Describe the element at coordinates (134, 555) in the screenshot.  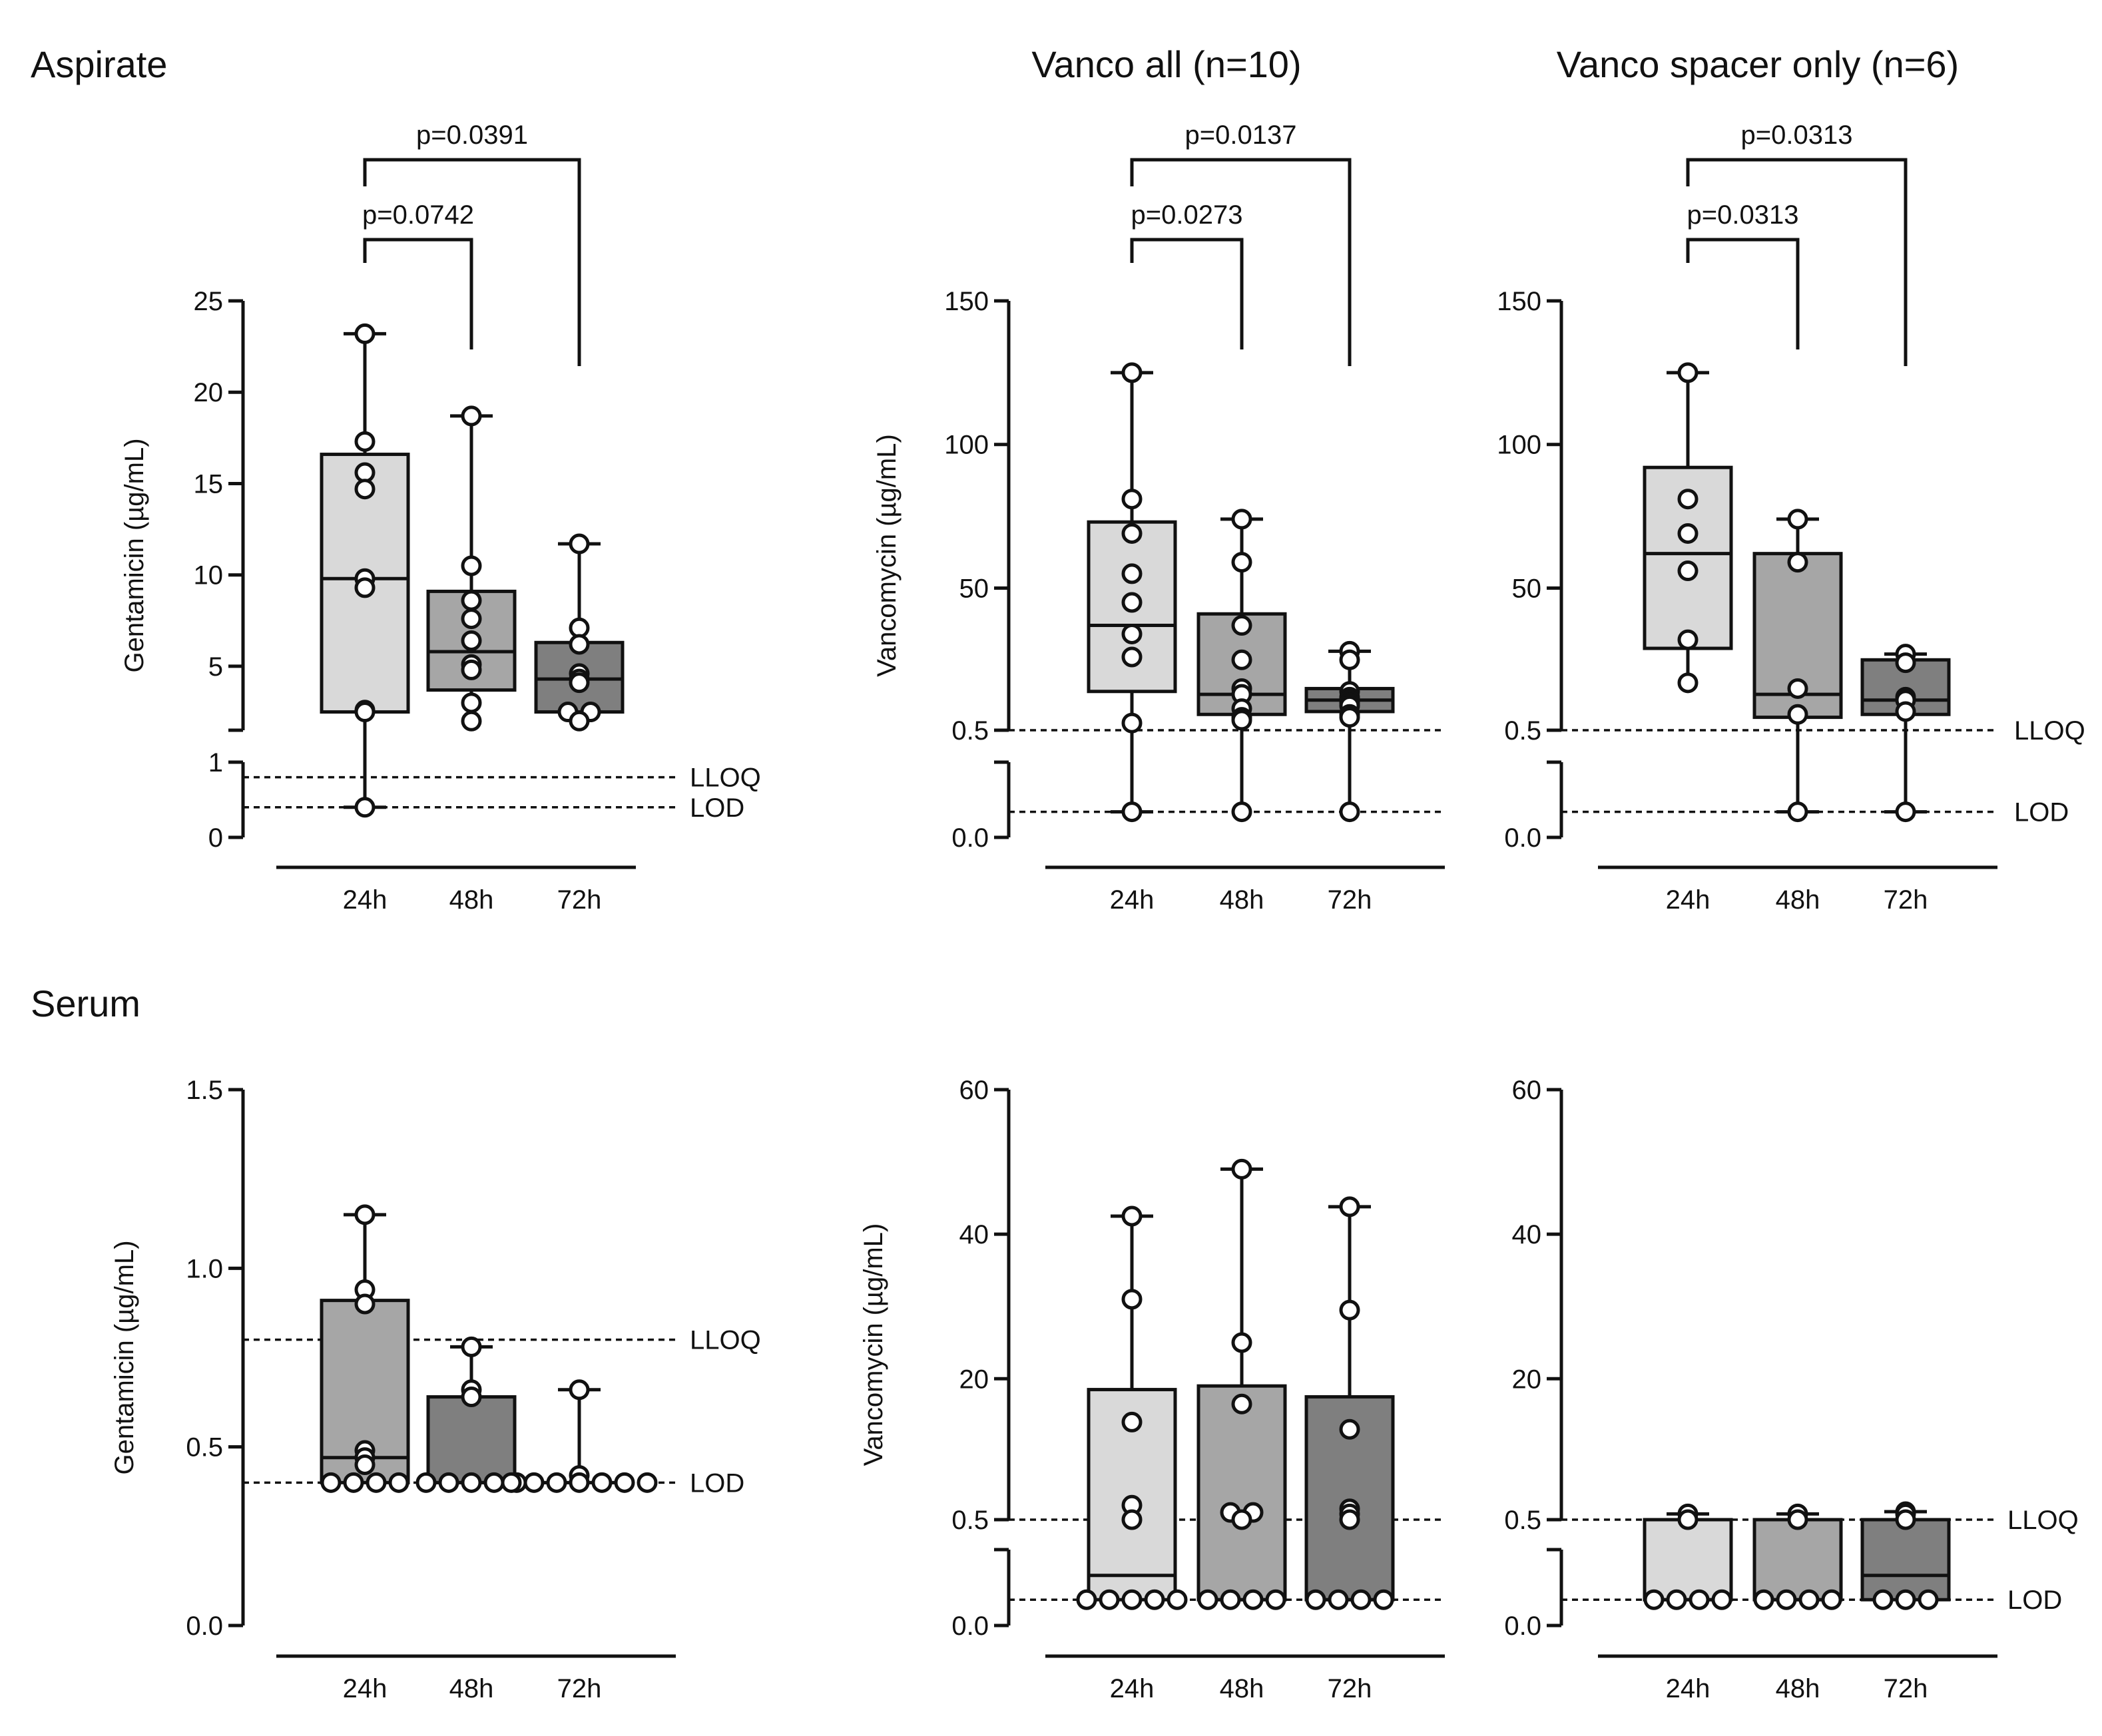
I see `y-axis-title: Gentamicin (µg/mL)` at that location.